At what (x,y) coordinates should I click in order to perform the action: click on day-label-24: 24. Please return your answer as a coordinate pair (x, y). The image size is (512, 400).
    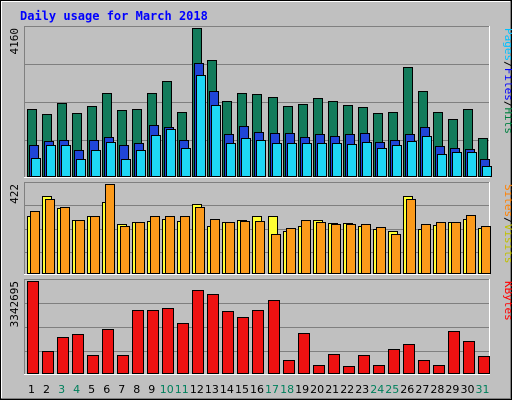
    Looking at the image, I should click on (377, 389).